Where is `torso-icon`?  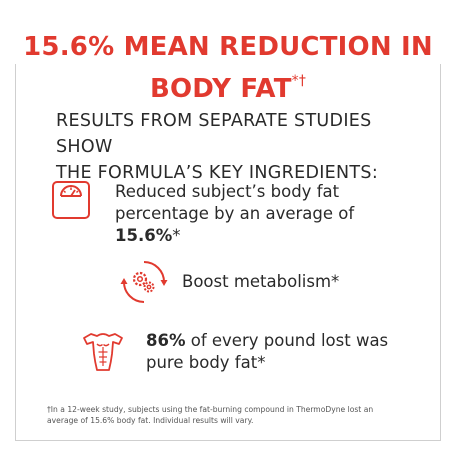
torso-icon is located at coordinates (103, 350).